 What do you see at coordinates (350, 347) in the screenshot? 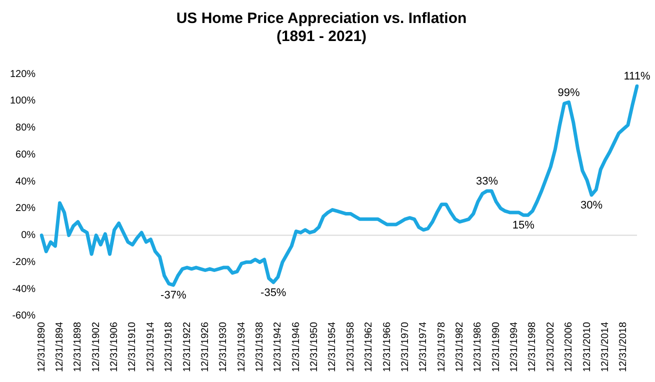
I see `x-tick-label: 12/31/1958` at bounding box center [350, 347].